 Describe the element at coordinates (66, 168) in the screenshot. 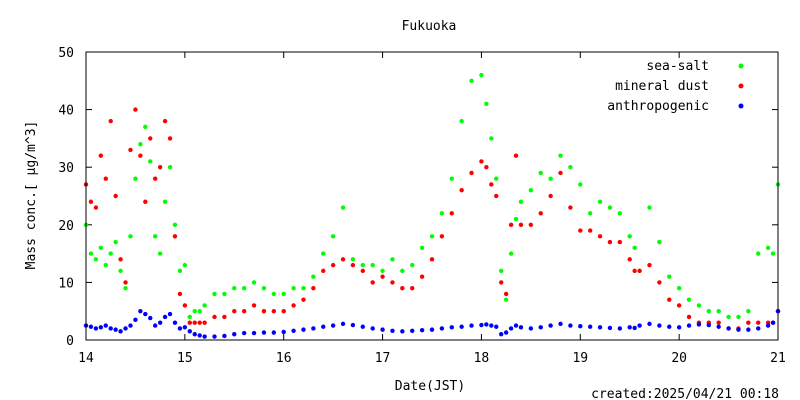

I see `y-tick-label: 30` at that location.